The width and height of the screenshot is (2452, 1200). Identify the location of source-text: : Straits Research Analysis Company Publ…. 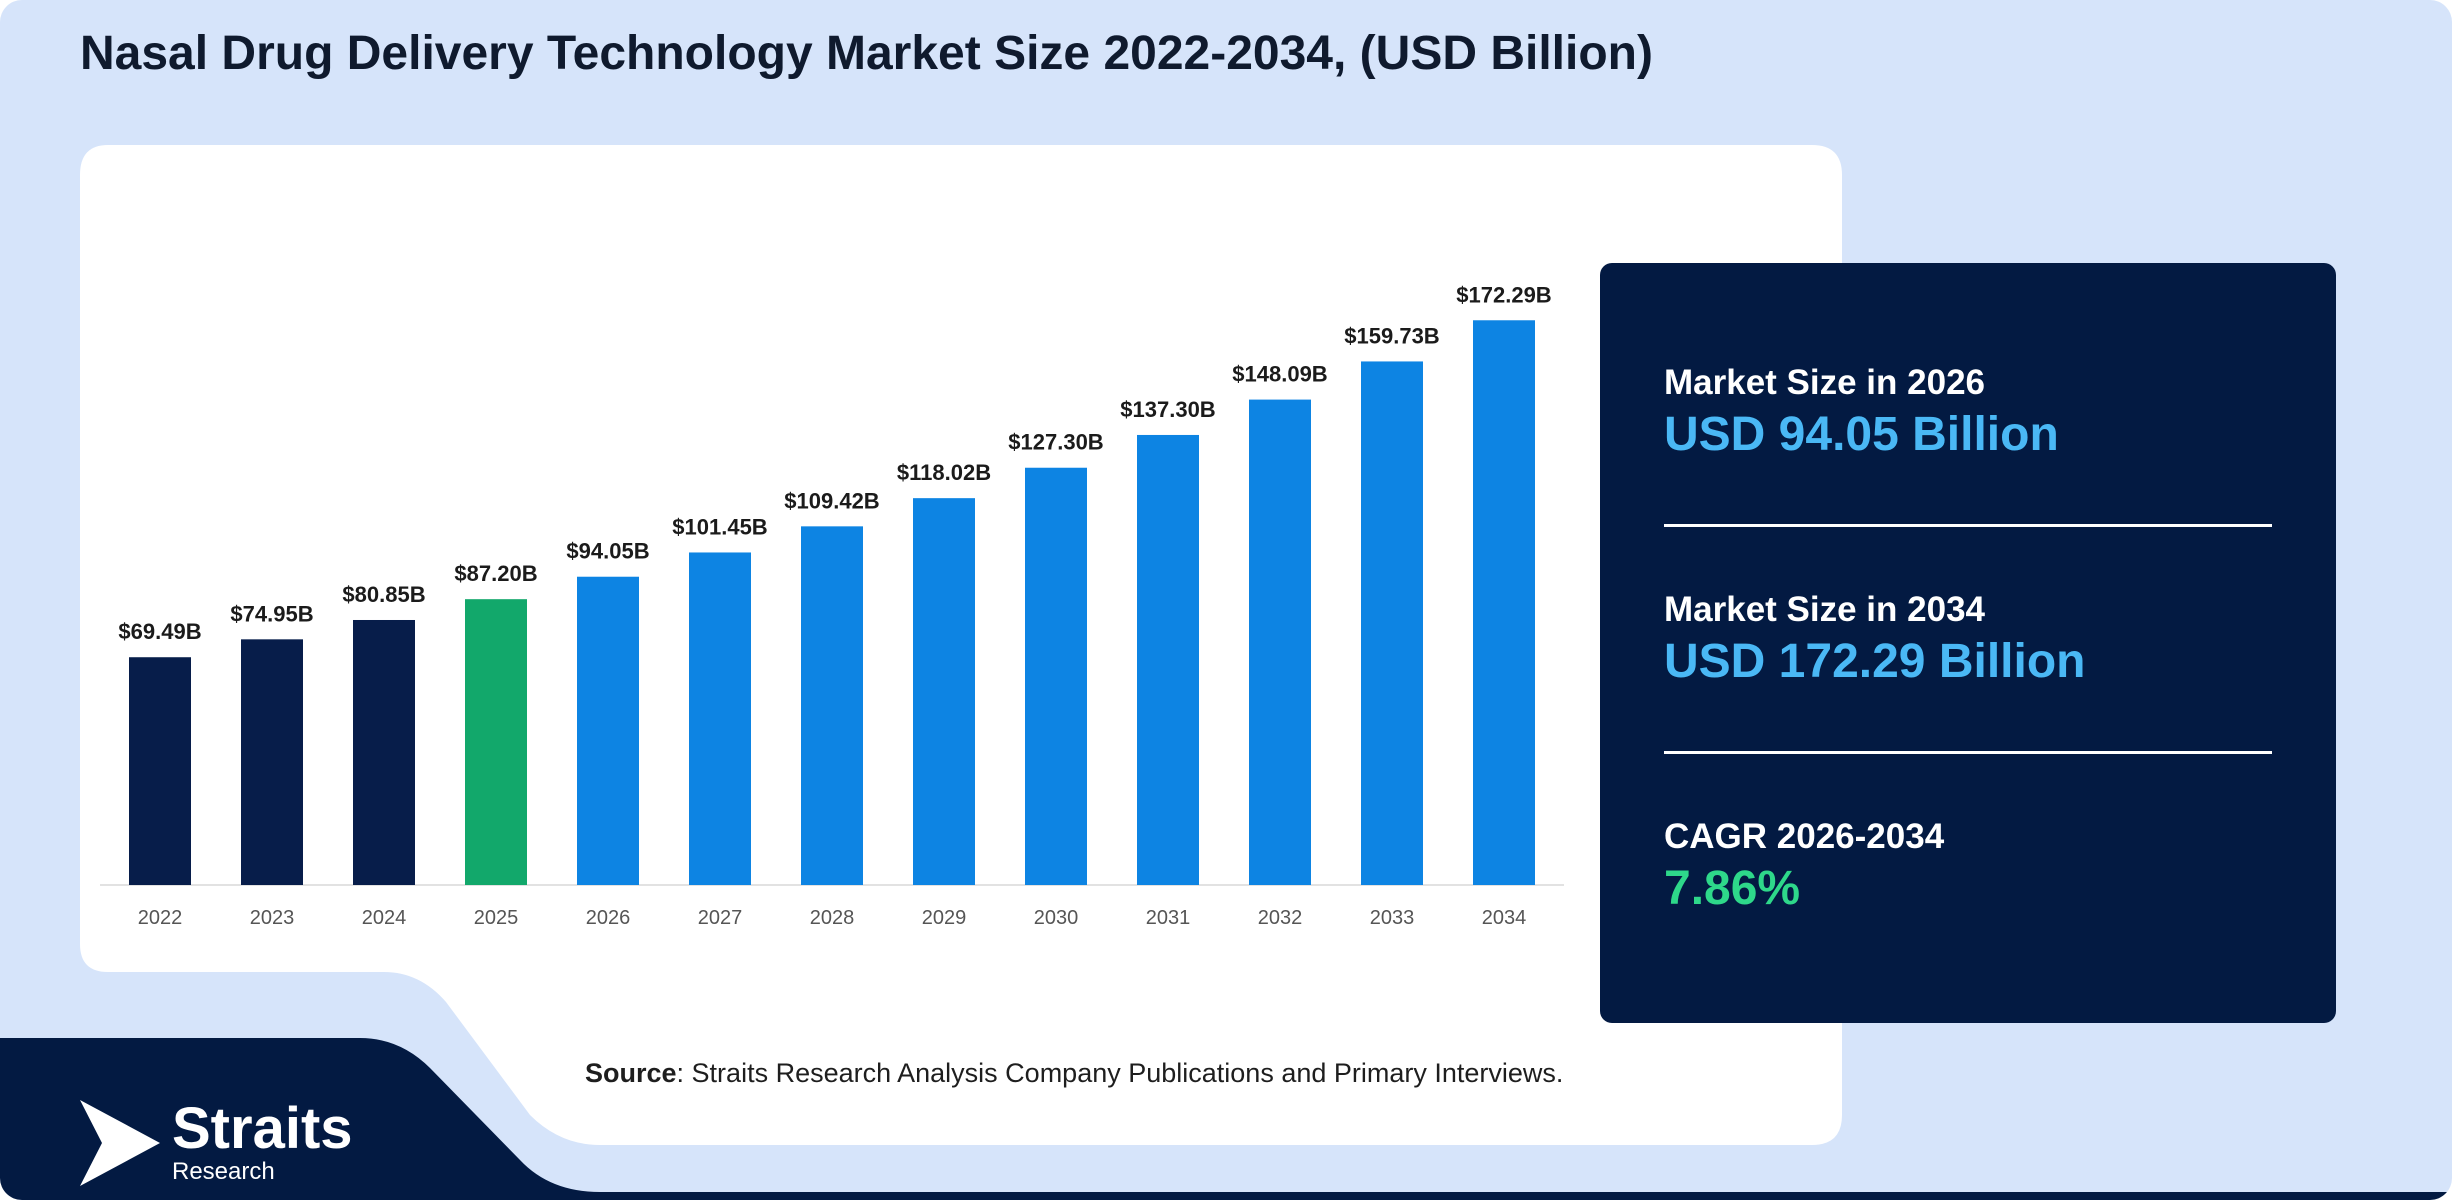
(1120, 1073).